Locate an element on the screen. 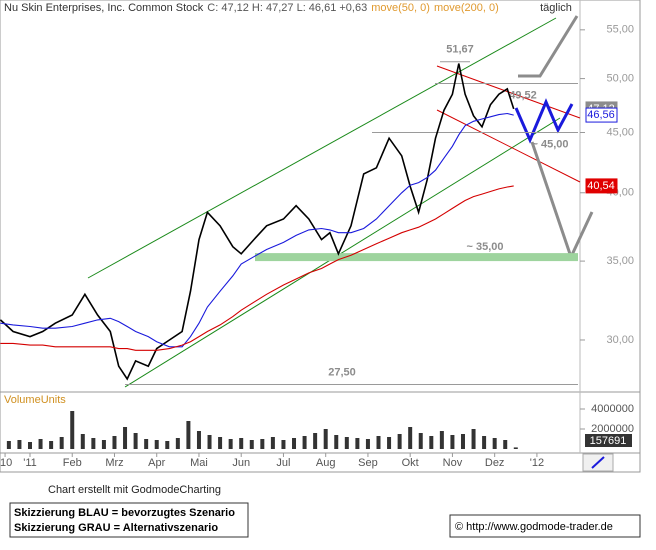 The height and width of the screenshot is (550, 656). quote: C: 47,12 H: 47,27 L: 46,61 +0,63 is located at coordinates (287, 8).